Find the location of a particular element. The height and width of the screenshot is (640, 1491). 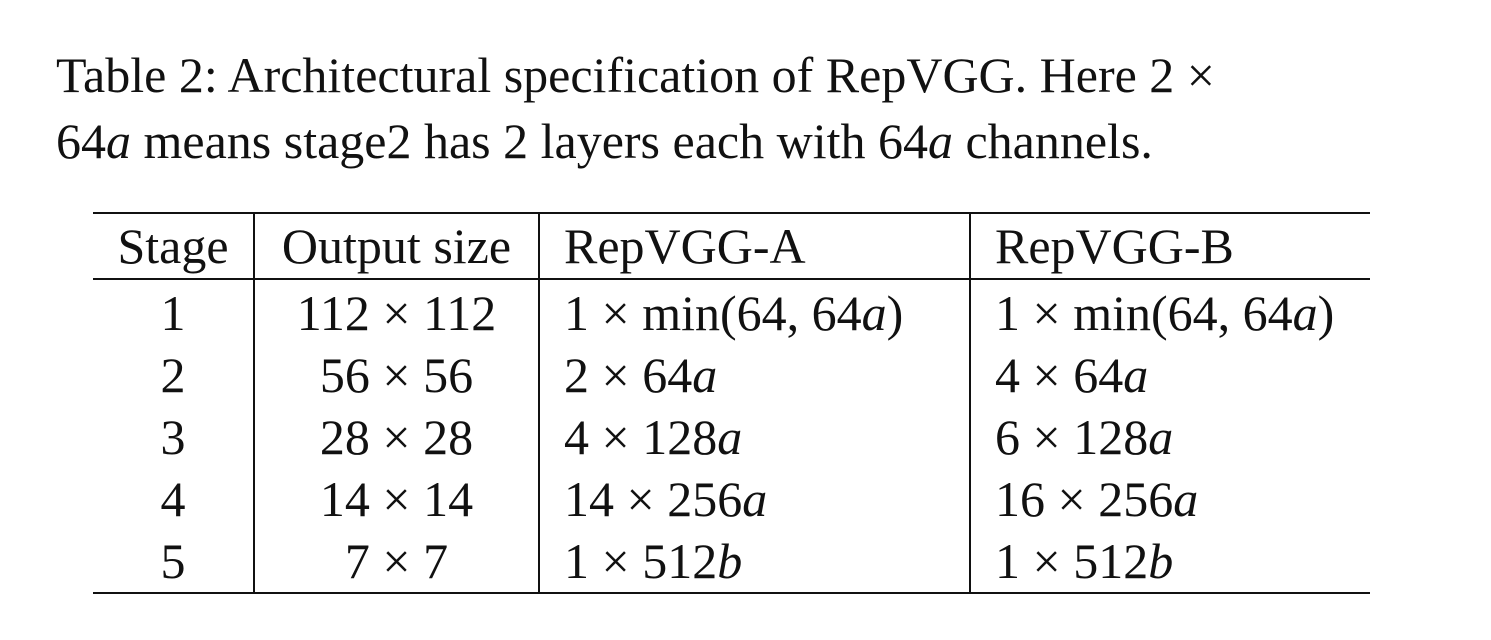

table-row: 5 7 × 7 1 × 512b 1 × 512b is located at coordinates (731, 561).